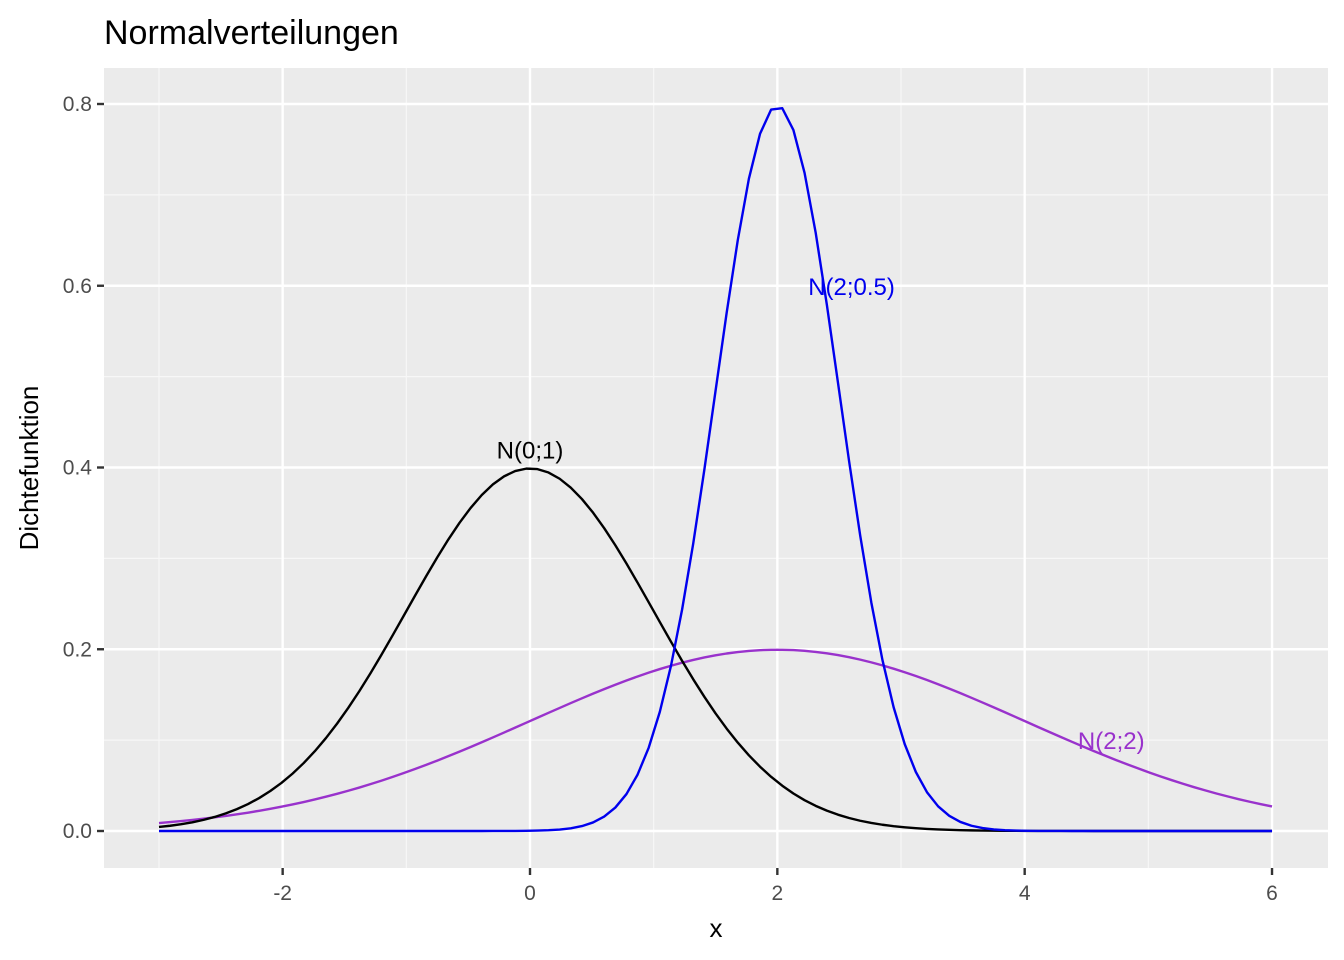  Describe the element at coordinates (1025, 893) in the screenshot. I see `x-tick-label: 4` at that location.